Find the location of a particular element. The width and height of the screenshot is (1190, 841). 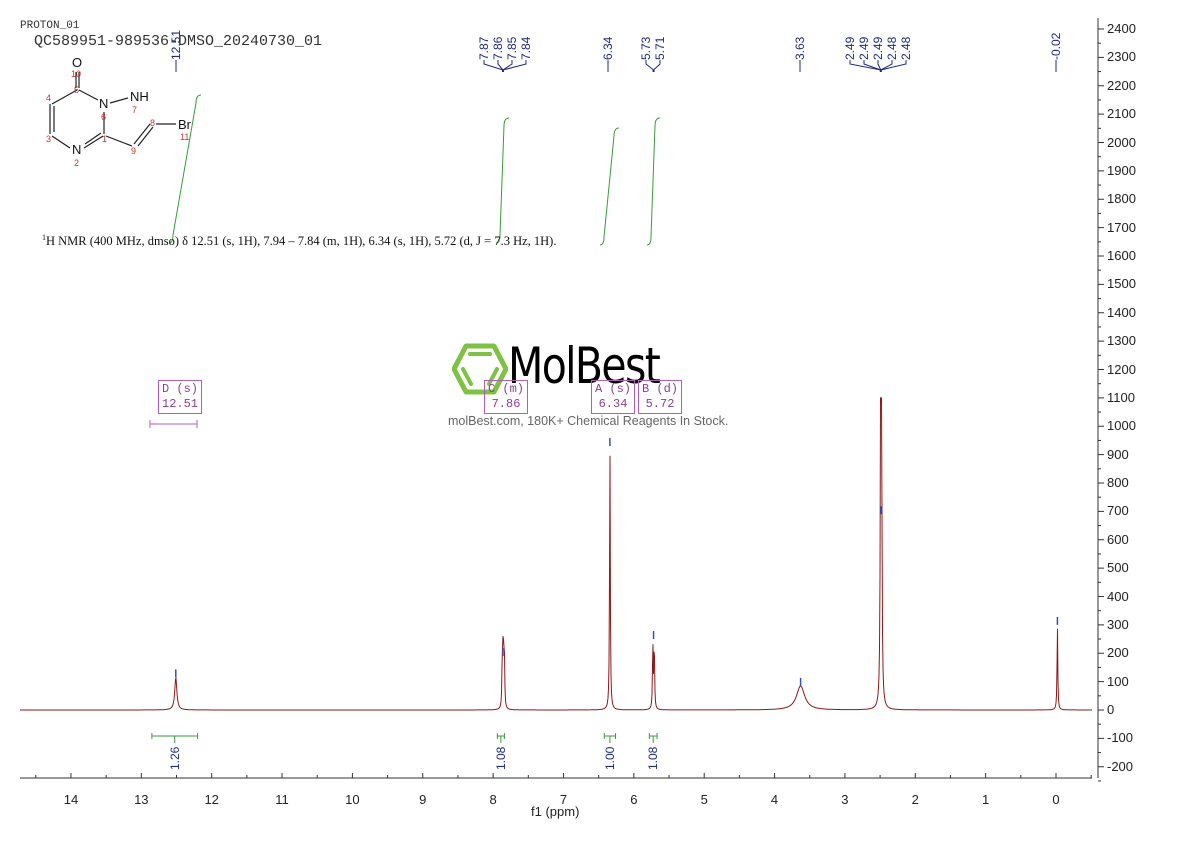

x-tick-label: 4 is located at coordinates (774, 799).